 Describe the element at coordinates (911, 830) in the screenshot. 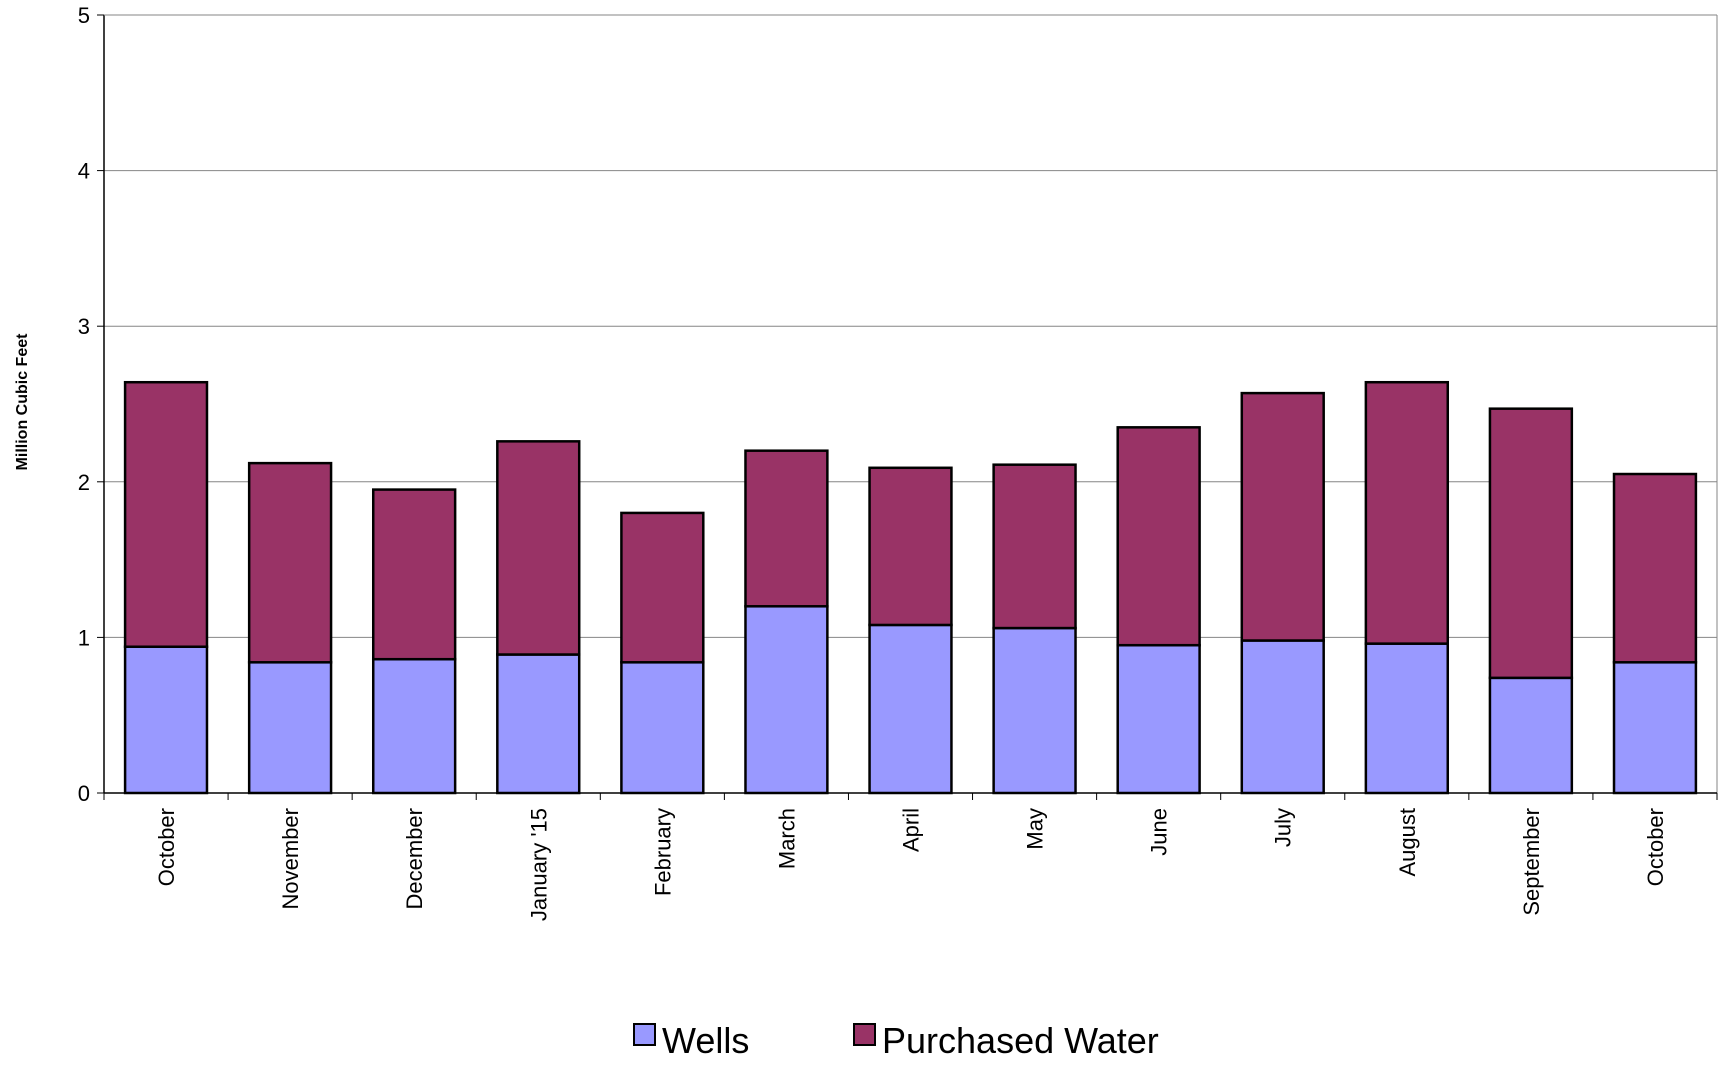

I see `x-tick-label: April` at that location.